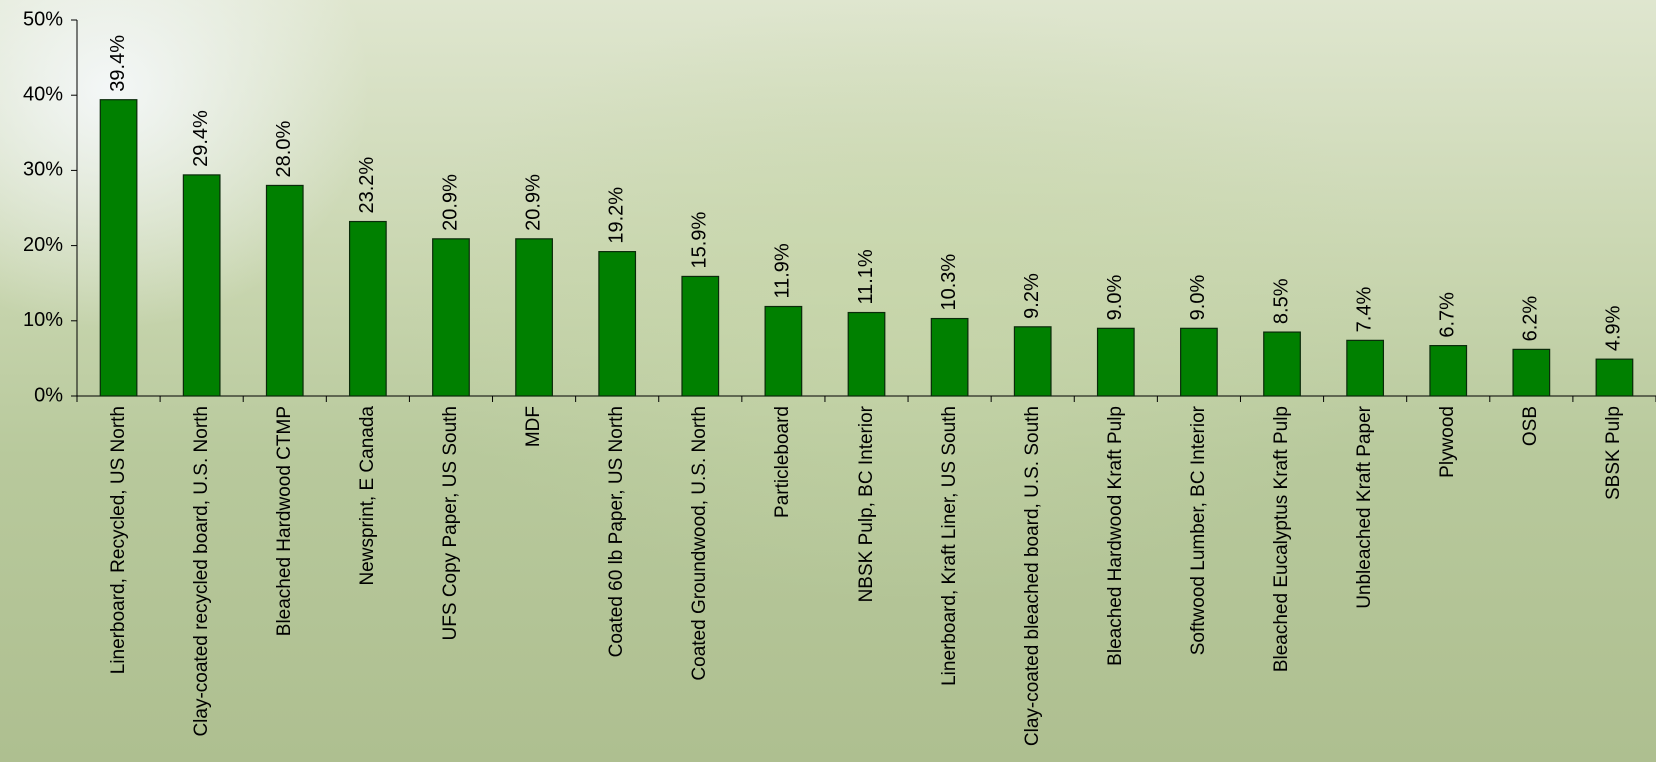  Describe the element at coordinates (201, 571) in the screenshot. I see `x-tick-label: Clay-coated recycled board, U.S. North` at that location.